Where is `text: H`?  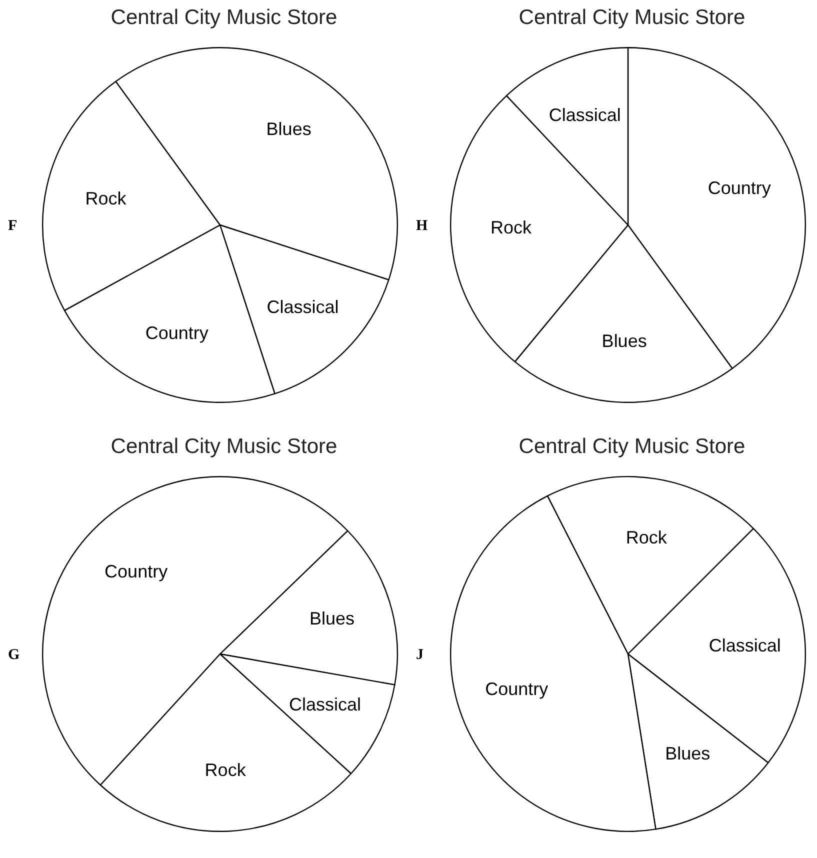
text: H is located at coordinates (422, 226).